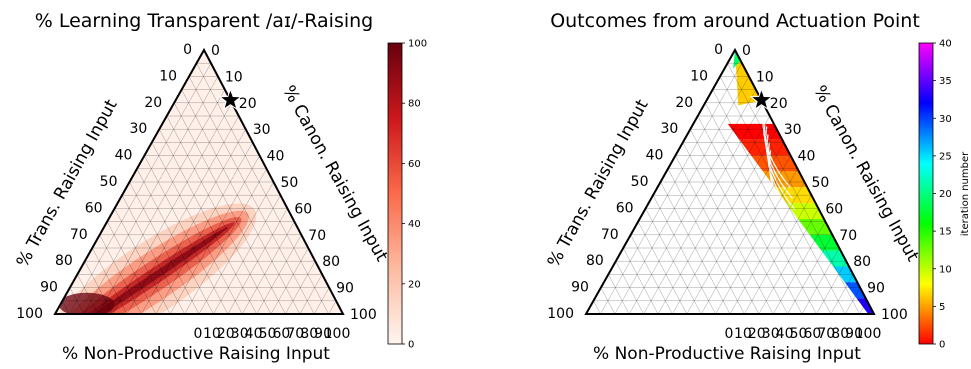 Image resolution: width=971 pixels, height=369 pixels. Describe the element at coordinates (153, 103) in the screenshot. I see `tick-left: 20` at that location.